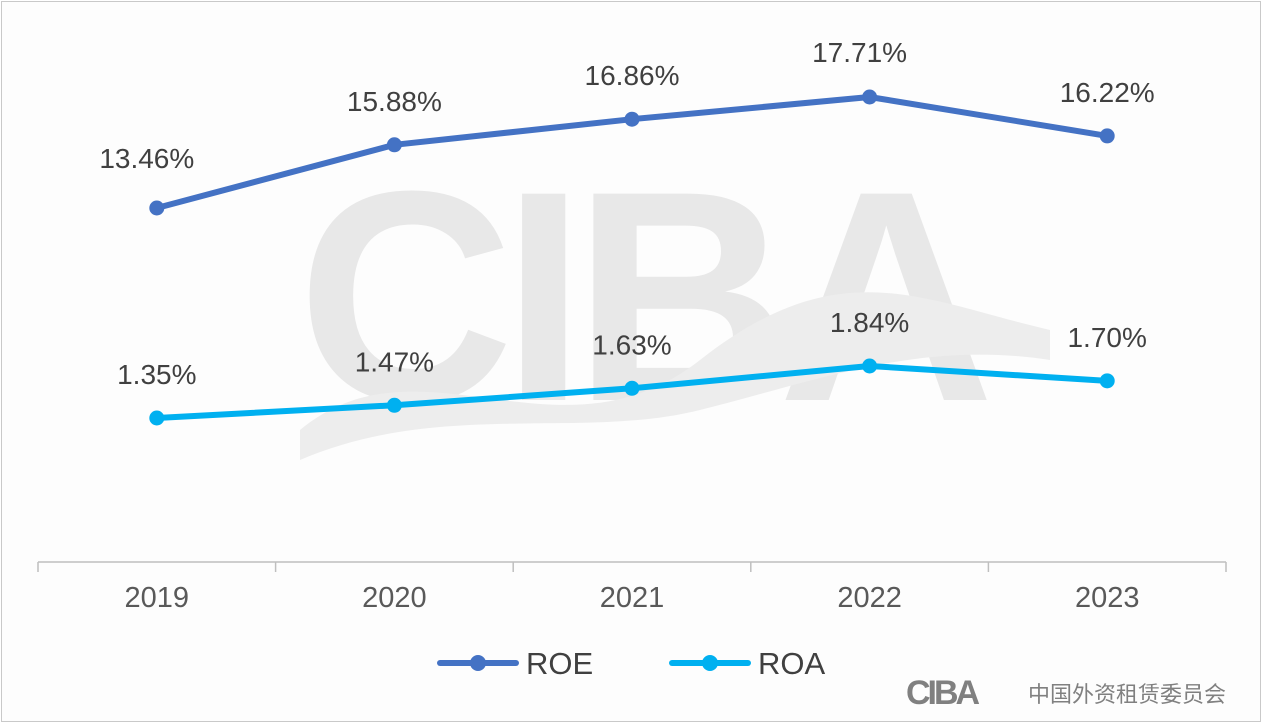  What do you see at coordinates (478, 663) in the screenshot?
I see `legend-marker-roe` at bounding box center [478, 663].